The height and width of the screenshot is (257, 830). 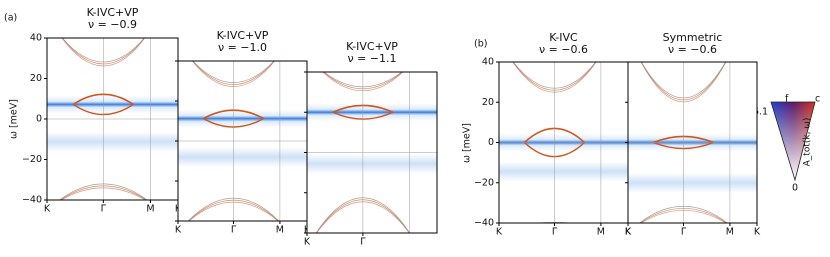 What do you see at coordinates (371, 144) in the screenshot?
I see `panel: K-IVC+VPν = −1.1 K Γ` at bounding box center [371, 144].